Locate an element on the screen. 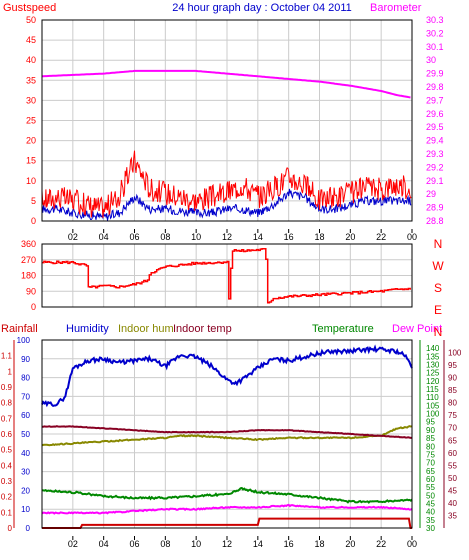  p1-xlabel-6: 14 is located at coordinates (258, 237).